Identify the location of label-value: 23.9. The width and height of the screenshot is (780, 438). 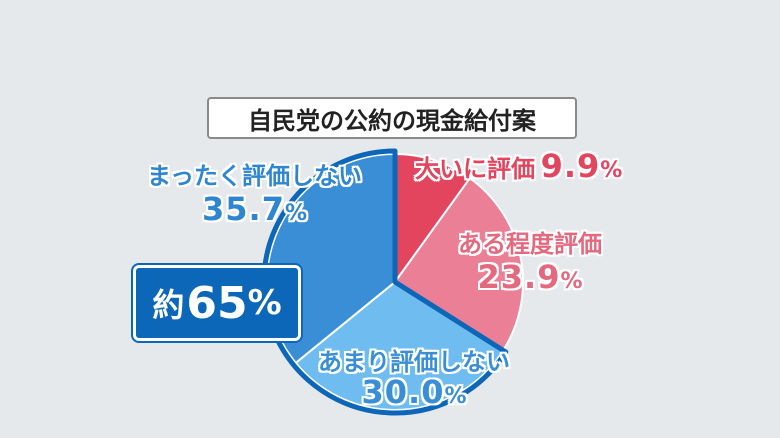
(519, 276).